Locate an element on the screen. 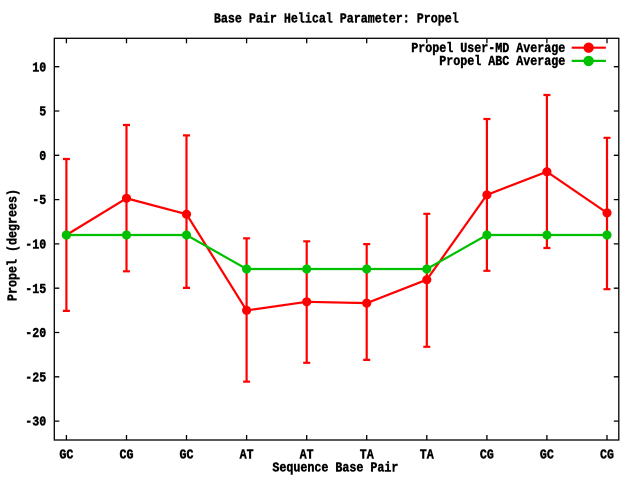 Image resolution: width=640 pixels, height=480 pixels. svg-text:Base Pair Helical Parameter: P: Base Pair Helical Parameter: Propel is located at coordinates (336, 19).